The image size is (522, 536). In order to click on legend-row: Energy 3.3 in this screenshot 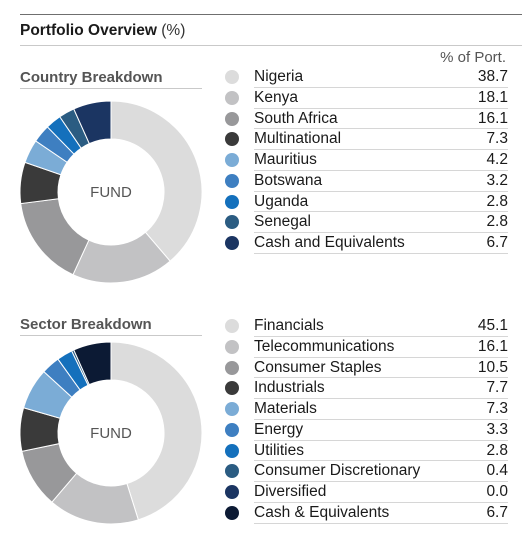, I will do `click(366, 430)`.